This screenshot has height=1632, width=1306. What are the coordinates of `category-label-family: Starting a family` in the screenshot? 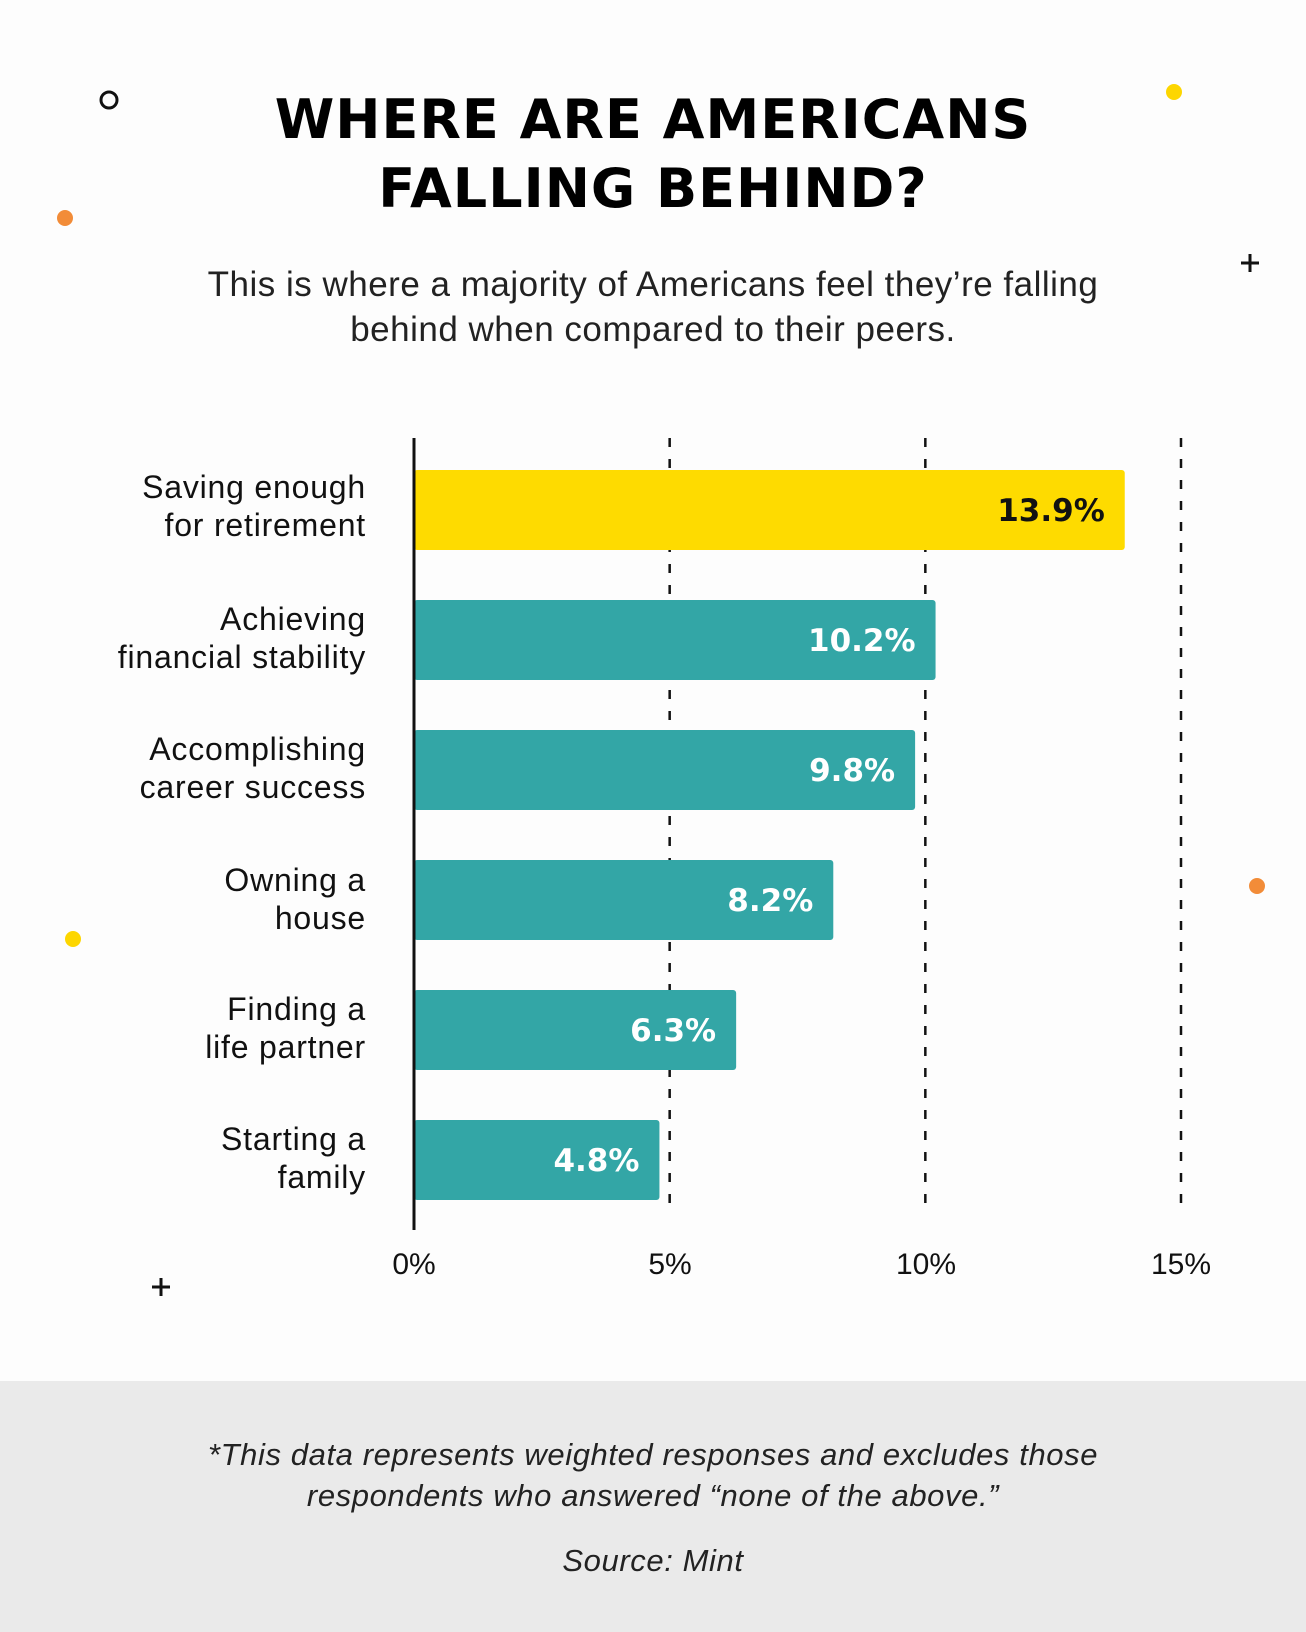 It's located at (186, 1158).